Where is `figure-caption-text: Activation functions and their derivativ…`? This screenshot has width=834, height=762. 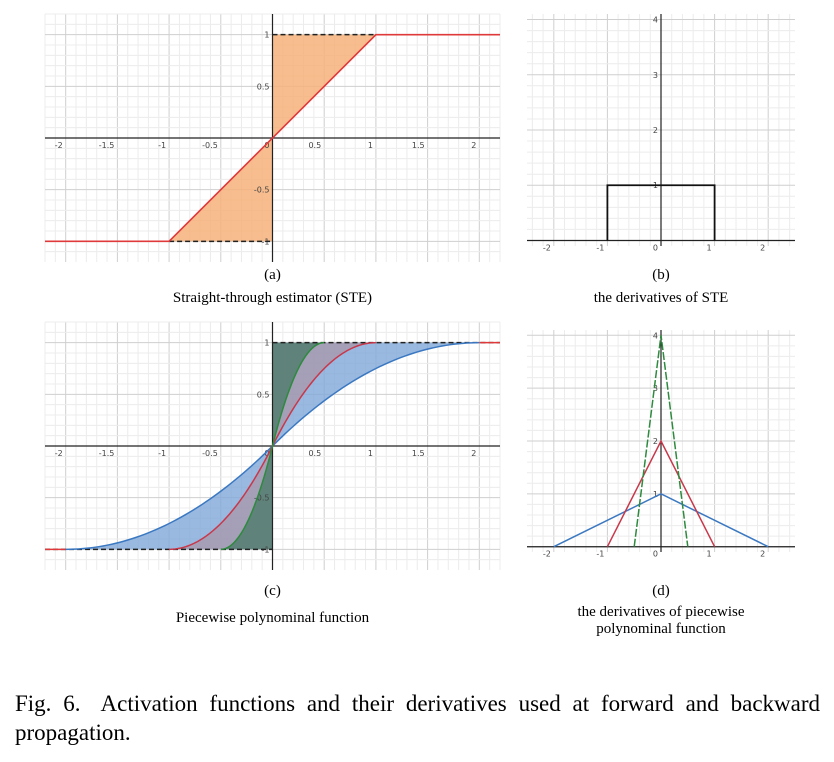
figure-caption-text: Activation functions and their derivativ… is located at coordinates (418, 718).